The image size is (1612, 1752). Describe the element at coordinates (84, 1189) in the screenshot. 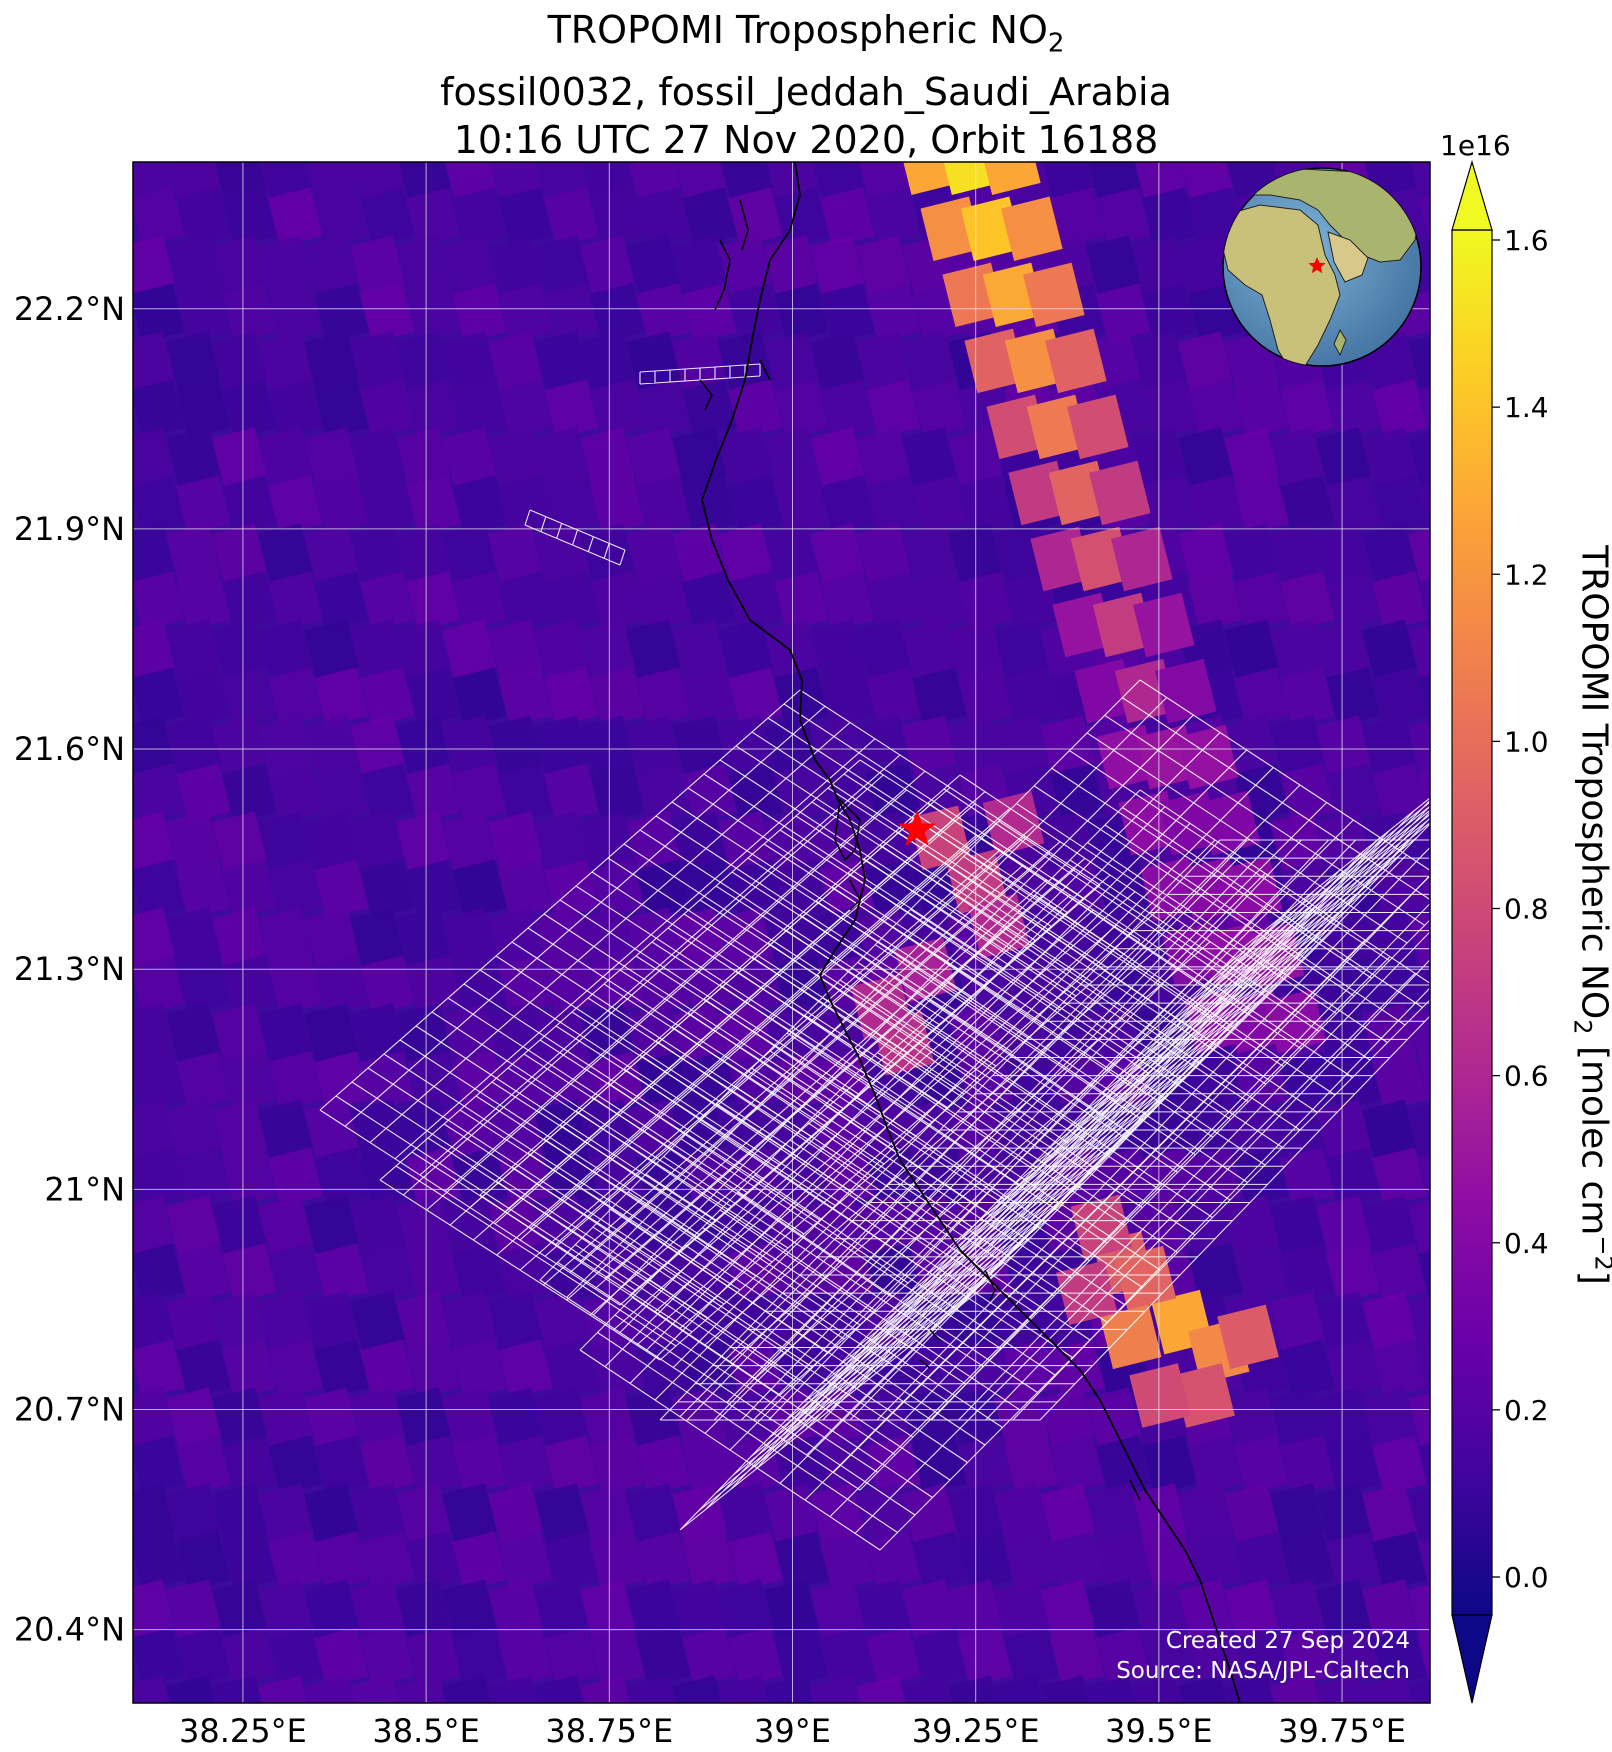

I see `lat-tick-label: 21°N` at that location.